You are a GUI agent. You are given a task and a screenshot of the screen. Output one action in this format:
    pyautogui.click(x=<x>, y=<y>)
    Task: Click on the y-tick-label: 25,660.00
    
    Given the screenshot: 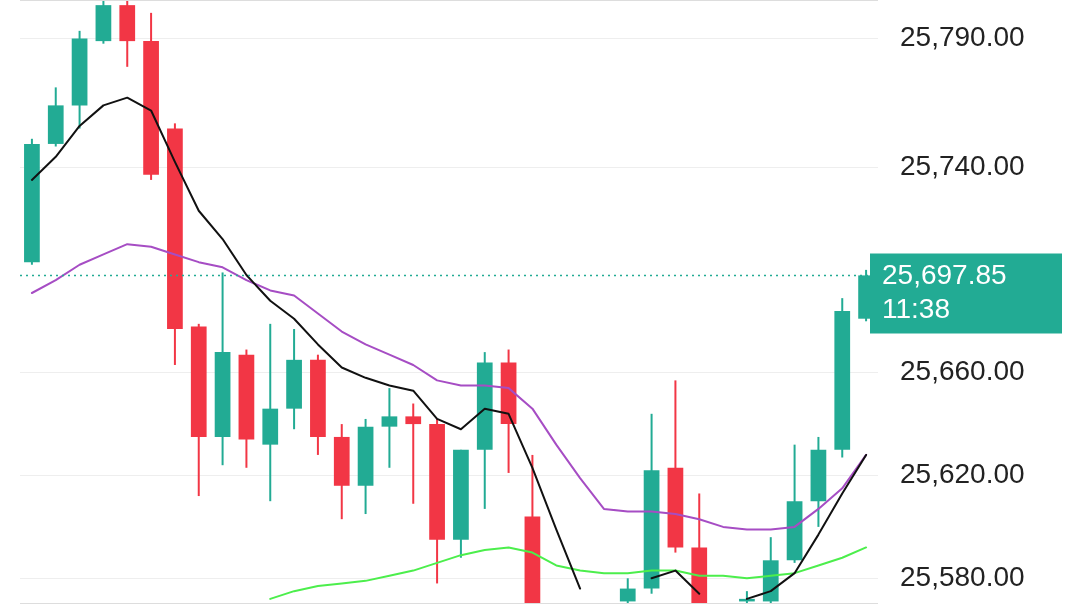 What is the action you would take?
    pyautogui.click(x=962, y=371)
    